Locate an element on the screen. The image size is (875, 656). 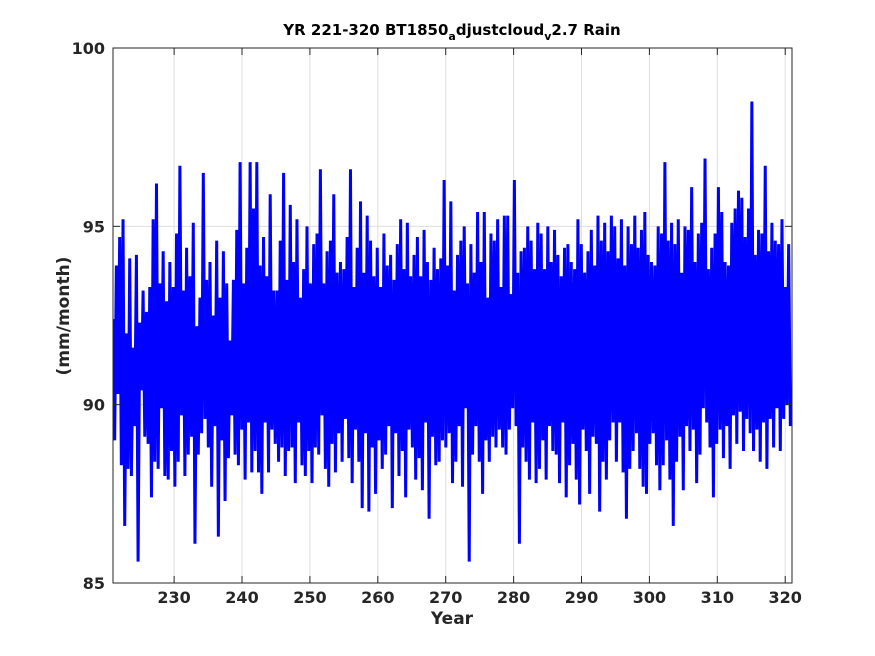
title-part-3: 2.7 Rain is located at coordinates (585, 30).